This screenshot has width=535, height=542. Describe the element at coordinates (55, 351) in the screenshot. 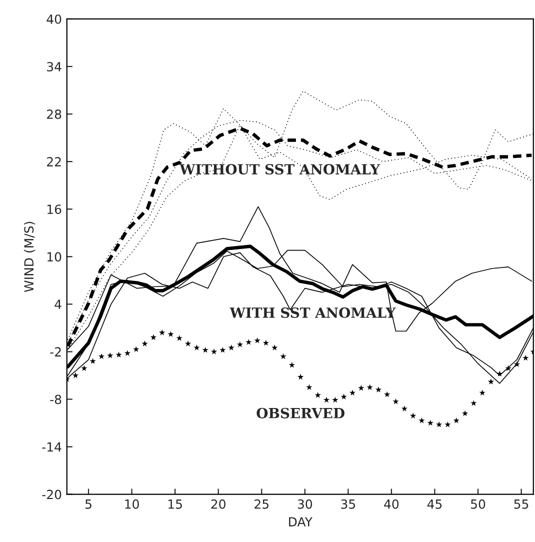

I see `y-tick-label: -2` at that location.